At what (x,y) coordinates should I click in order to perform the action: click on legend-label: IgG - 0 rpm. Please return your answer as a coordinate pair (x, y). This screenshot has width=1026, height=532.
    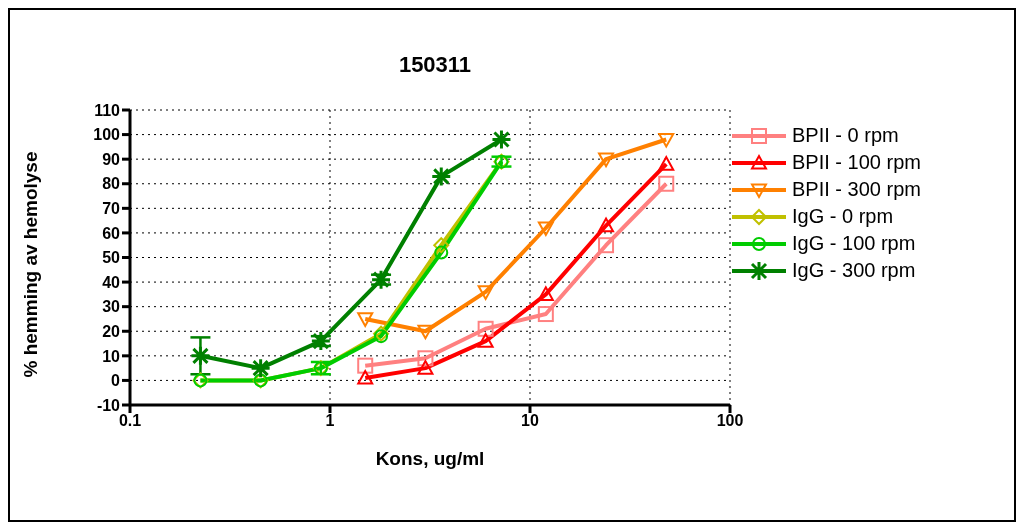
    Looking at the image, I should click on (843, 216).